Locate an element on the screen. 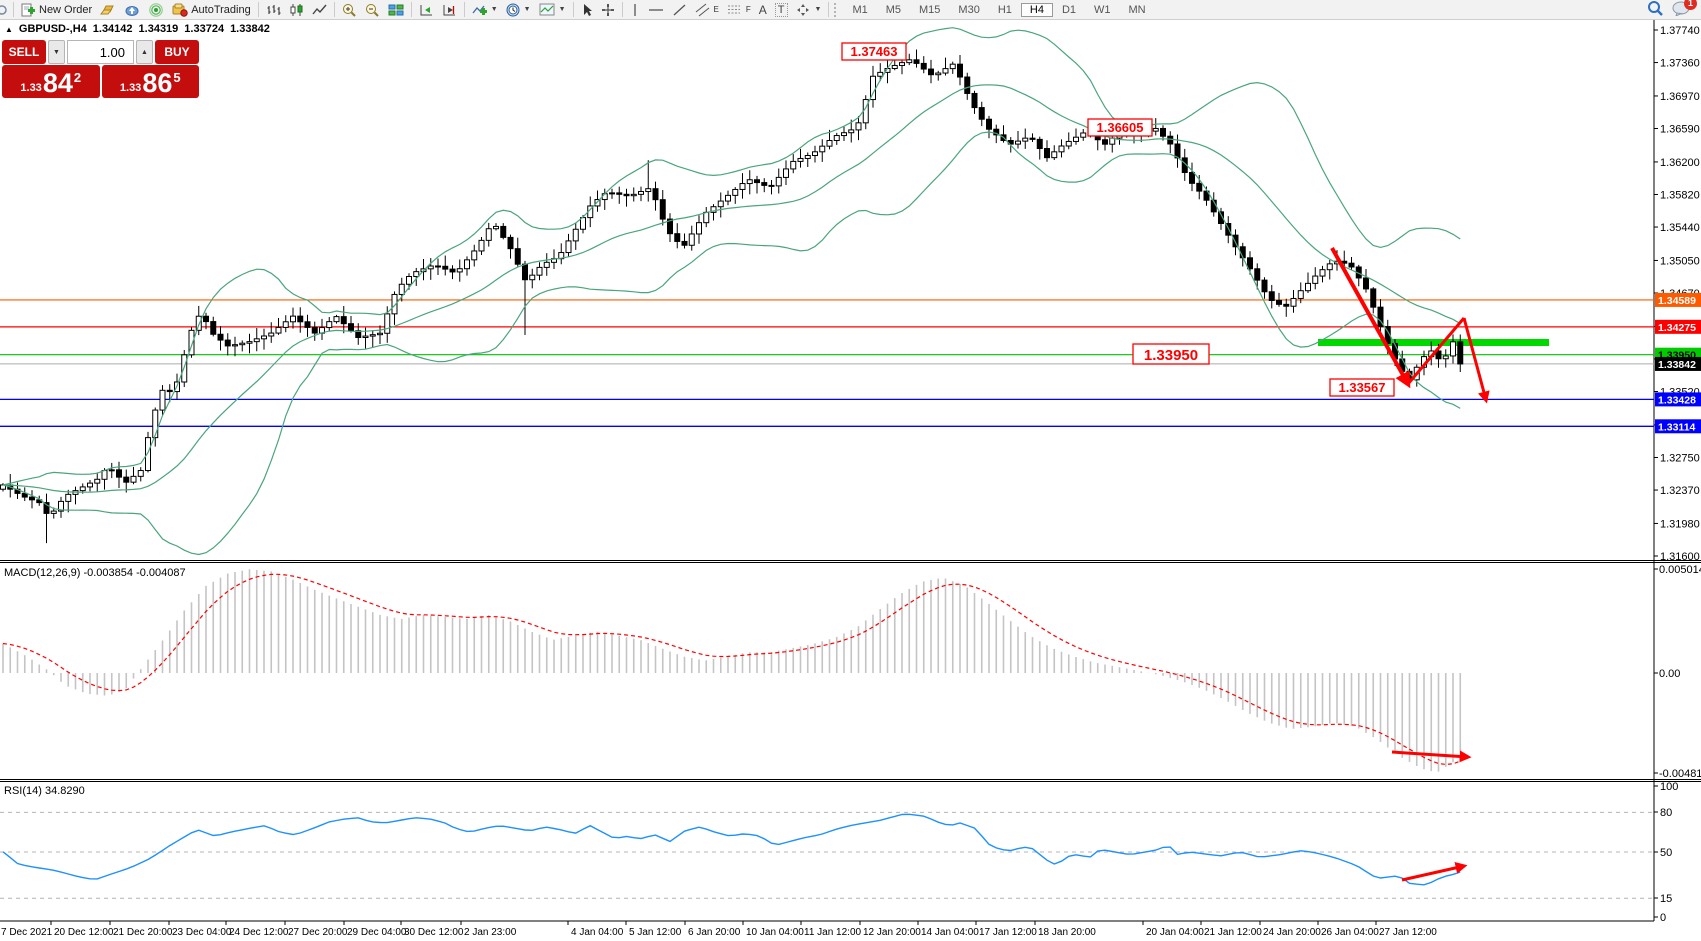 The height and width of the screenshot is (941, 1701). timeframe-button-M15: M15 is located at coordinates (930, 9).